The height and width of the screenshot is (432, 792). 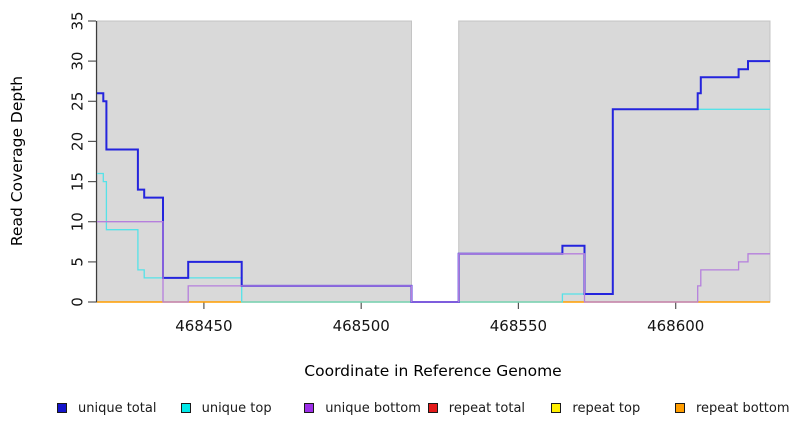 What do you see at coordinates (361, 326) in the screenshot?
I see `x-tick-label: 468500` at bounding box center [361, 326].